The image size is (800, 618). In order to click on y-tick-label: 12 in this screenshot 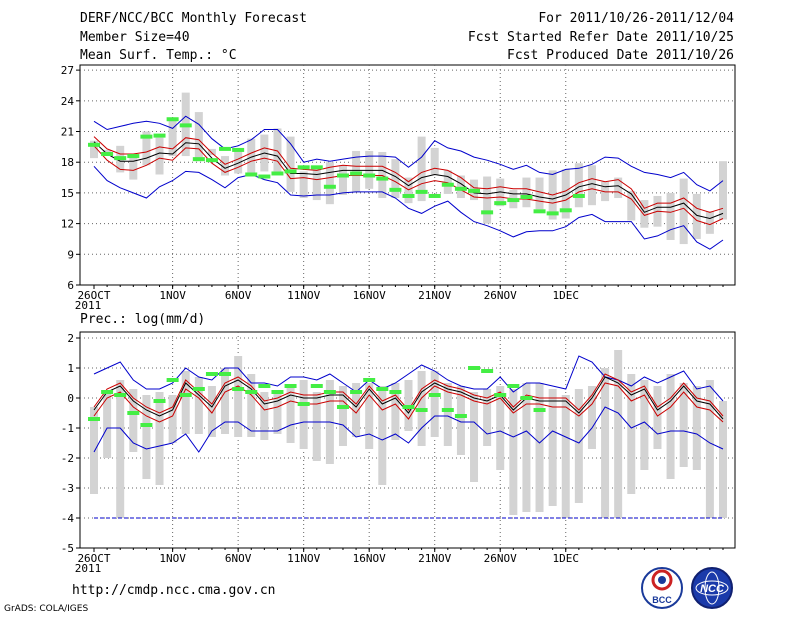, I will do `click(67, 224)`.